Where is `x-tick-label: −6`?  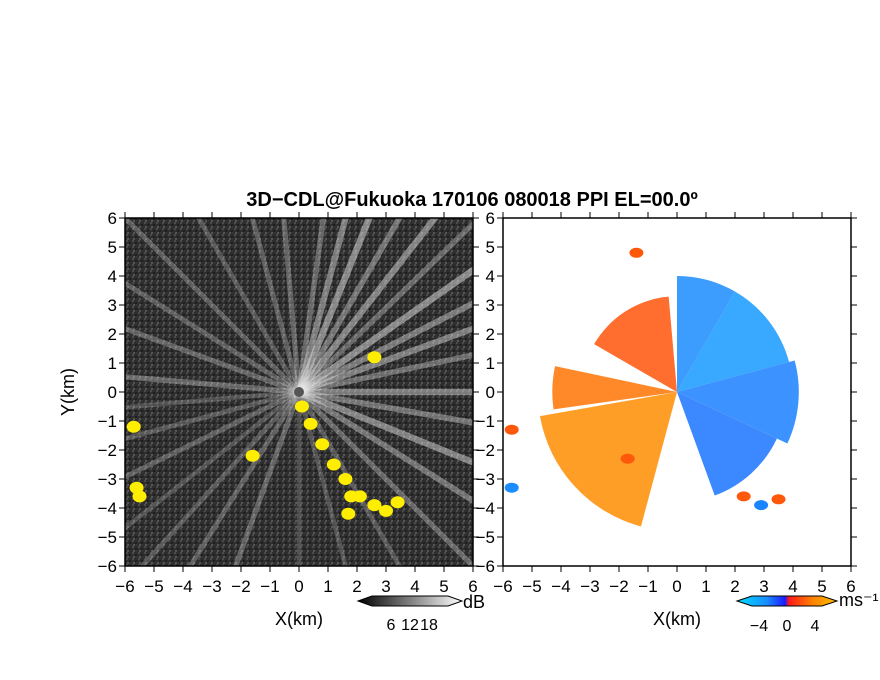
x-tick-label: −6 is located at coordinates (124, 586).